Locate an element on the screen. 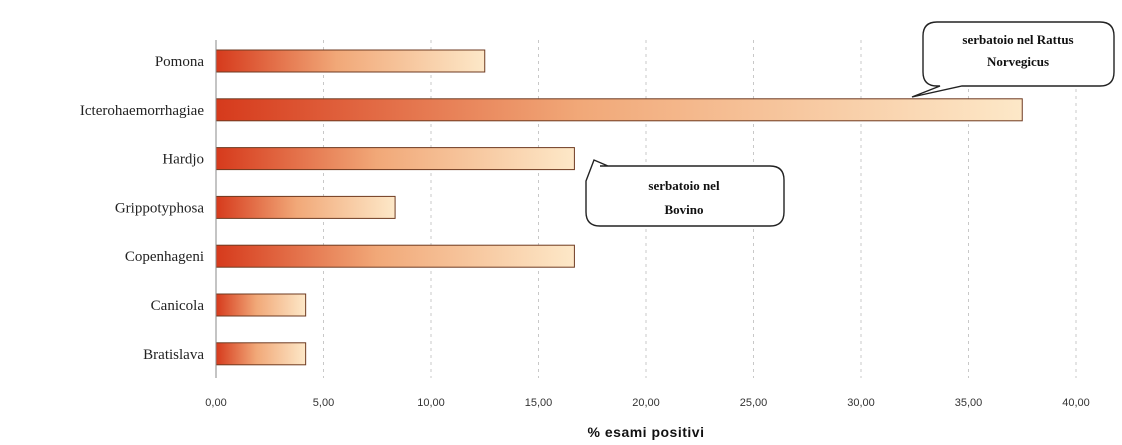  callout-rattus: serbatoio nel Rattus Norvegicus is located at coordinates (1013, 59).